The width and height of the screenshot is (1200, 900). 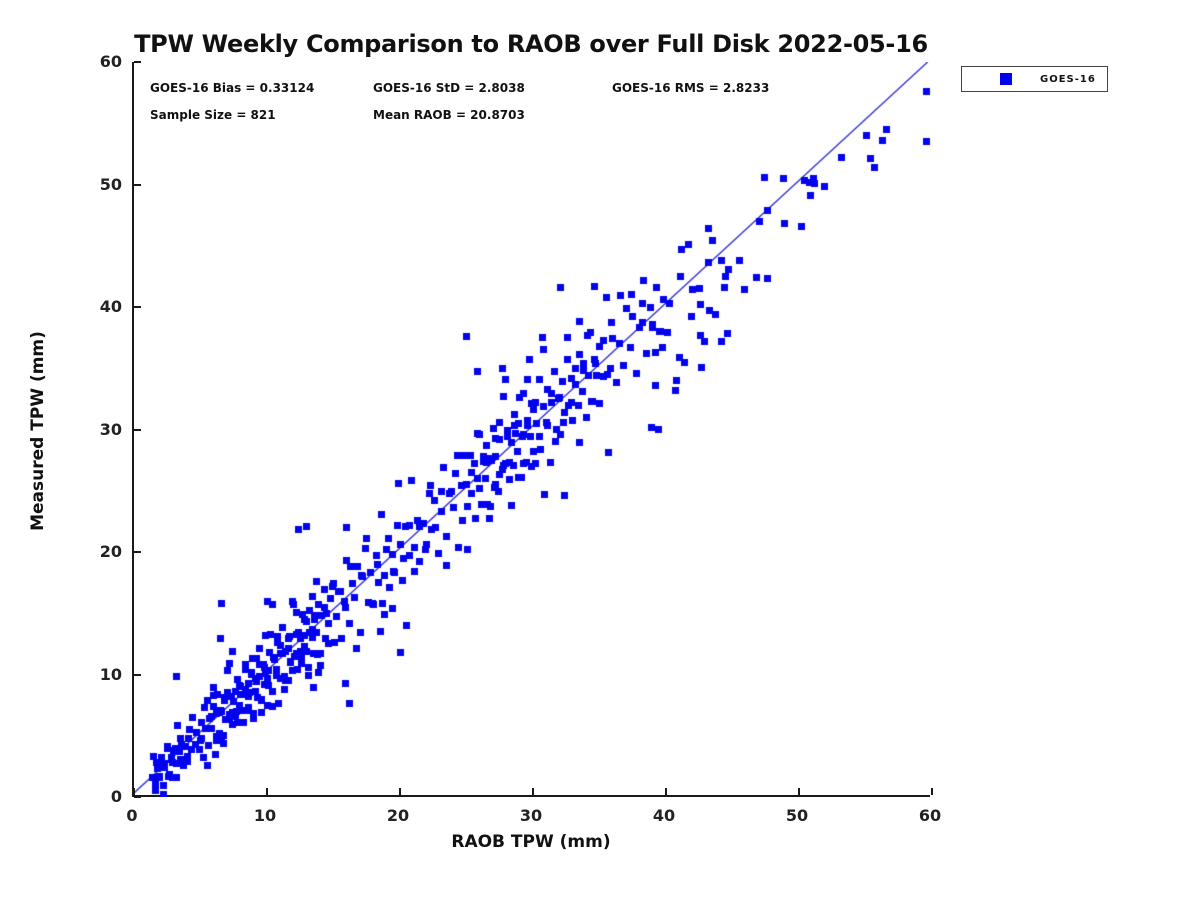 What do you see at coordinates (110, 551) in the screenshot?
I see `y-tick-label: 20` at bounding box center [110, 551].